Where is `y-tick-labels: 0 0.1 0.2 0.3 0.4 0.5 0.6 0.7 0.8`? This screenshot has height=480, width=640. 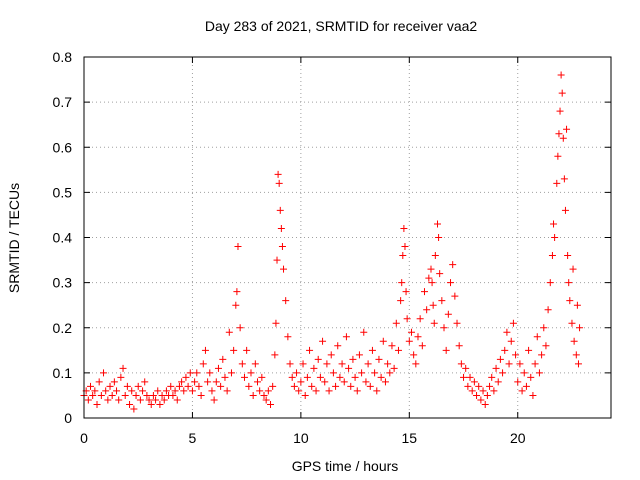
y-tick-labels: 0 0.1 0.2 0.3 0.4 0.5 0.6 0.7 0.8 is located at coordinates (63, 237).